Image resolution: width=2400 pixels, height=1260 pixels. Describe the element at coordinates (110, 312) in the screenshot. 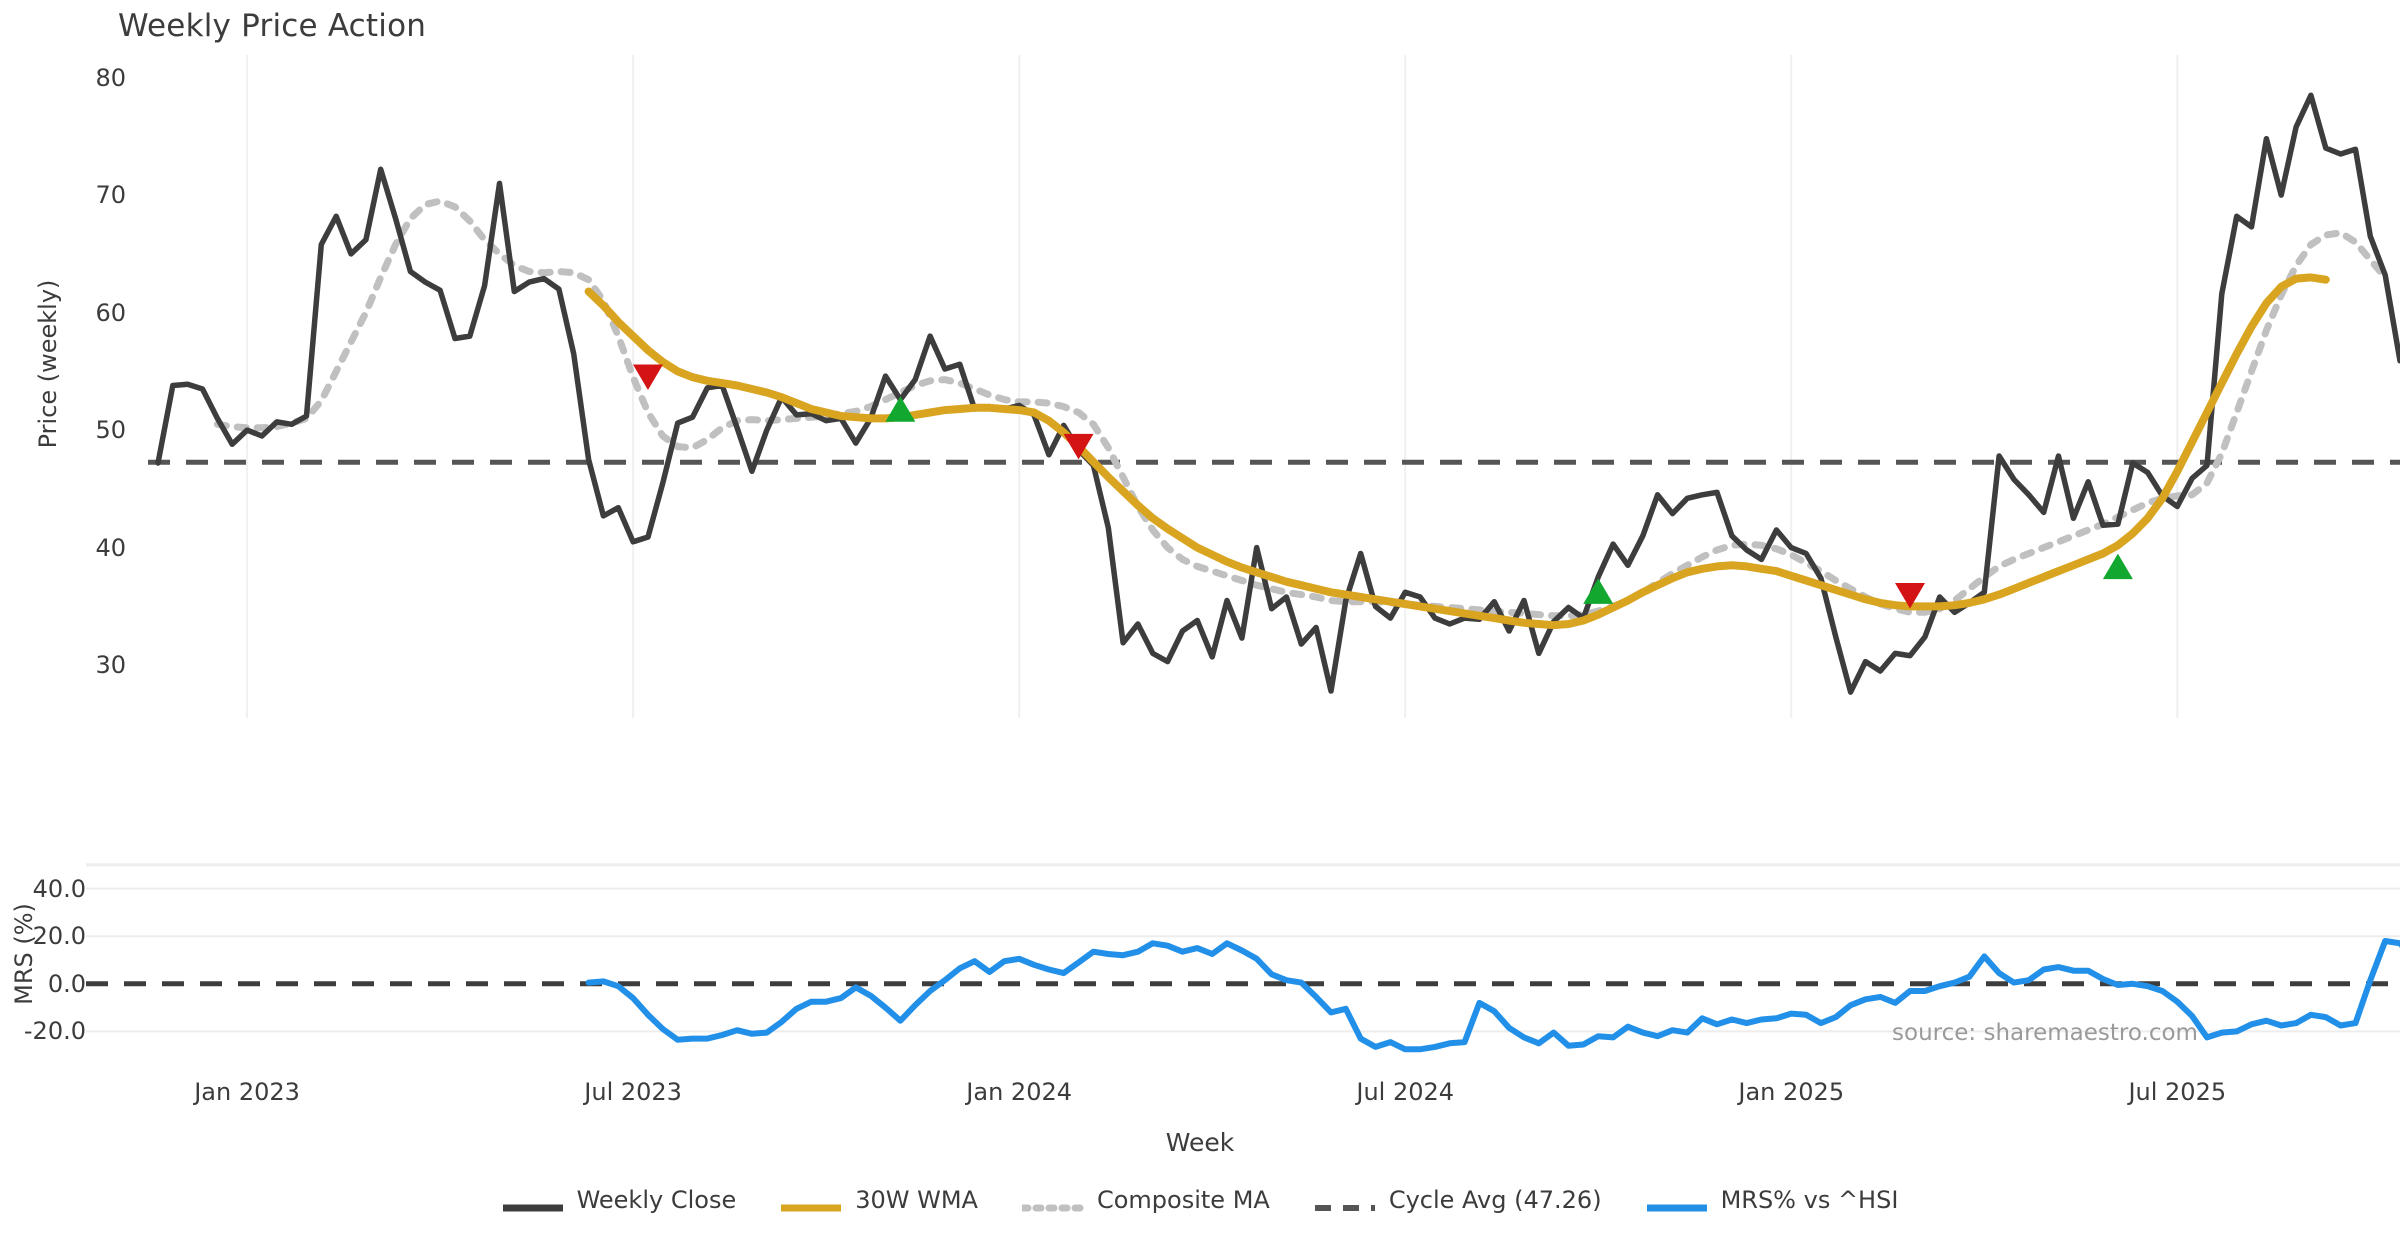

I see `price-y-tick: 60` at that location.